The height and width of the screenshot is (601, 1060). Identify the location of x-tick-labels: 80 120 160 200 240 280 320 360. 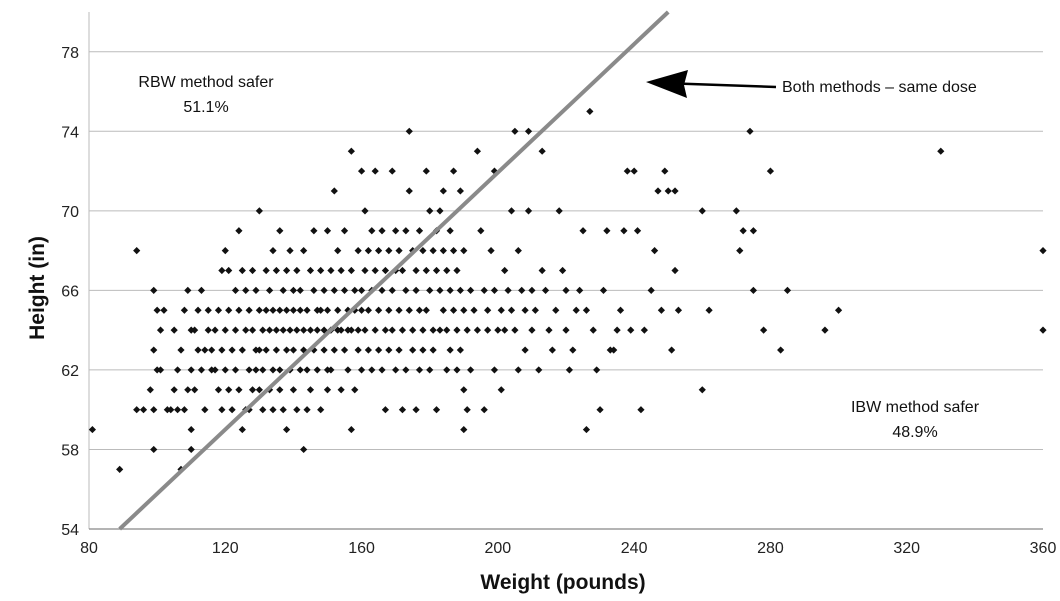
(568, 548).